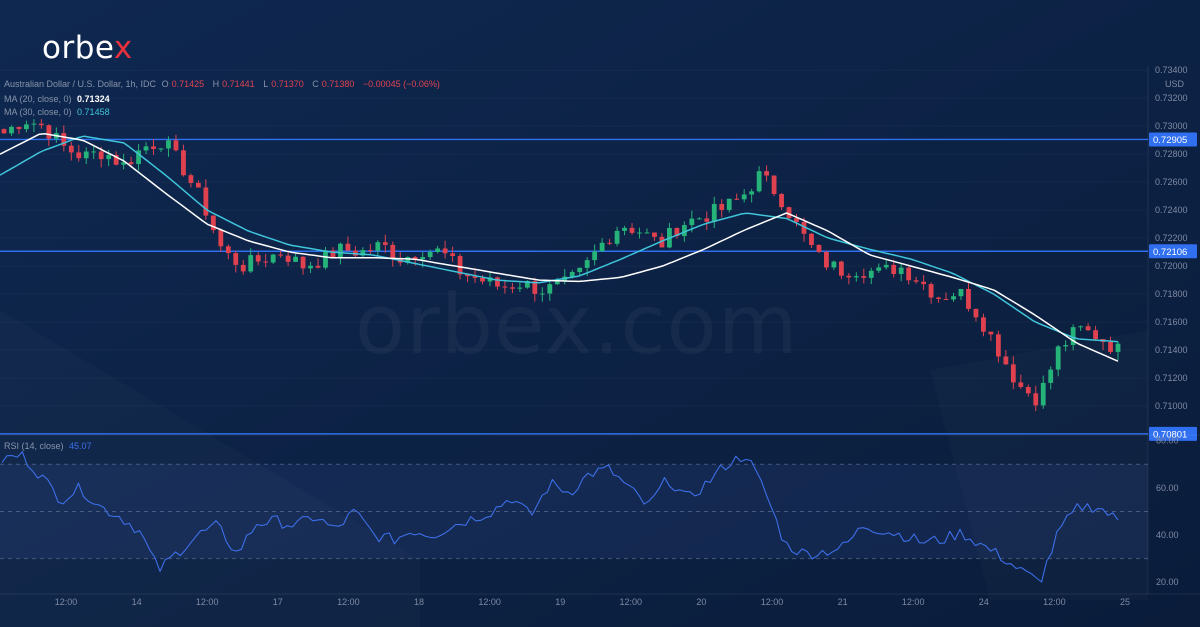 This screenshot has width=1200, height=627. I want to click on time-tick-label: 21, so click(843, 602).